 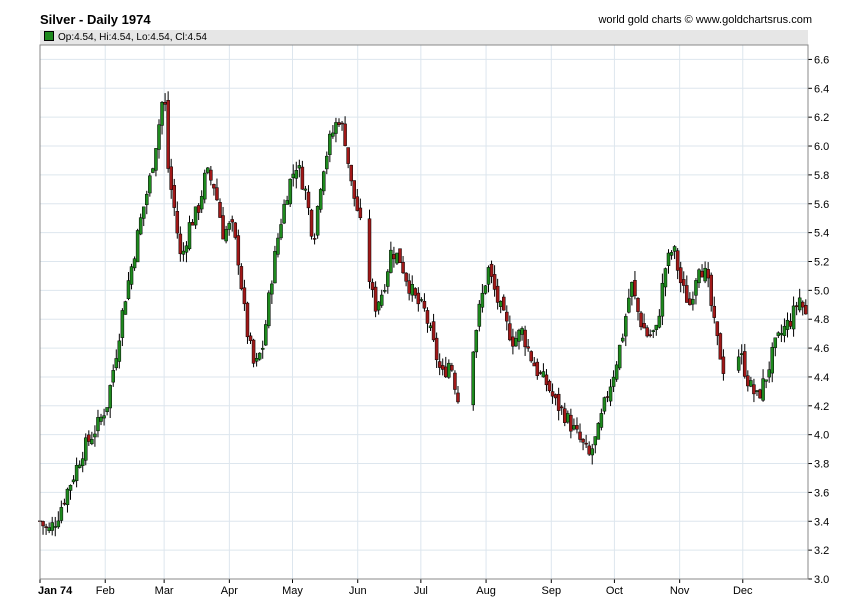 What do you see at coordinates (821, 89) in the screenshot?
I see `y-tick-label: 6.4` at bounding box center [821, 89].